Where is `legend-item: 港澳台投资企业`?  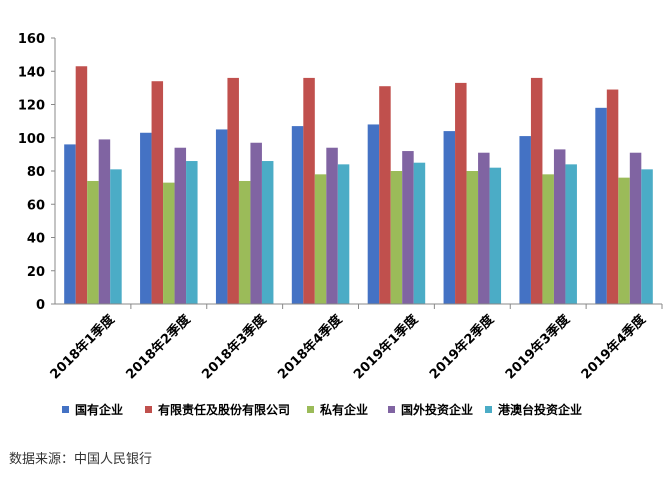
legend-item: 港澳台投资企业 is located at coordinates (533, 409).